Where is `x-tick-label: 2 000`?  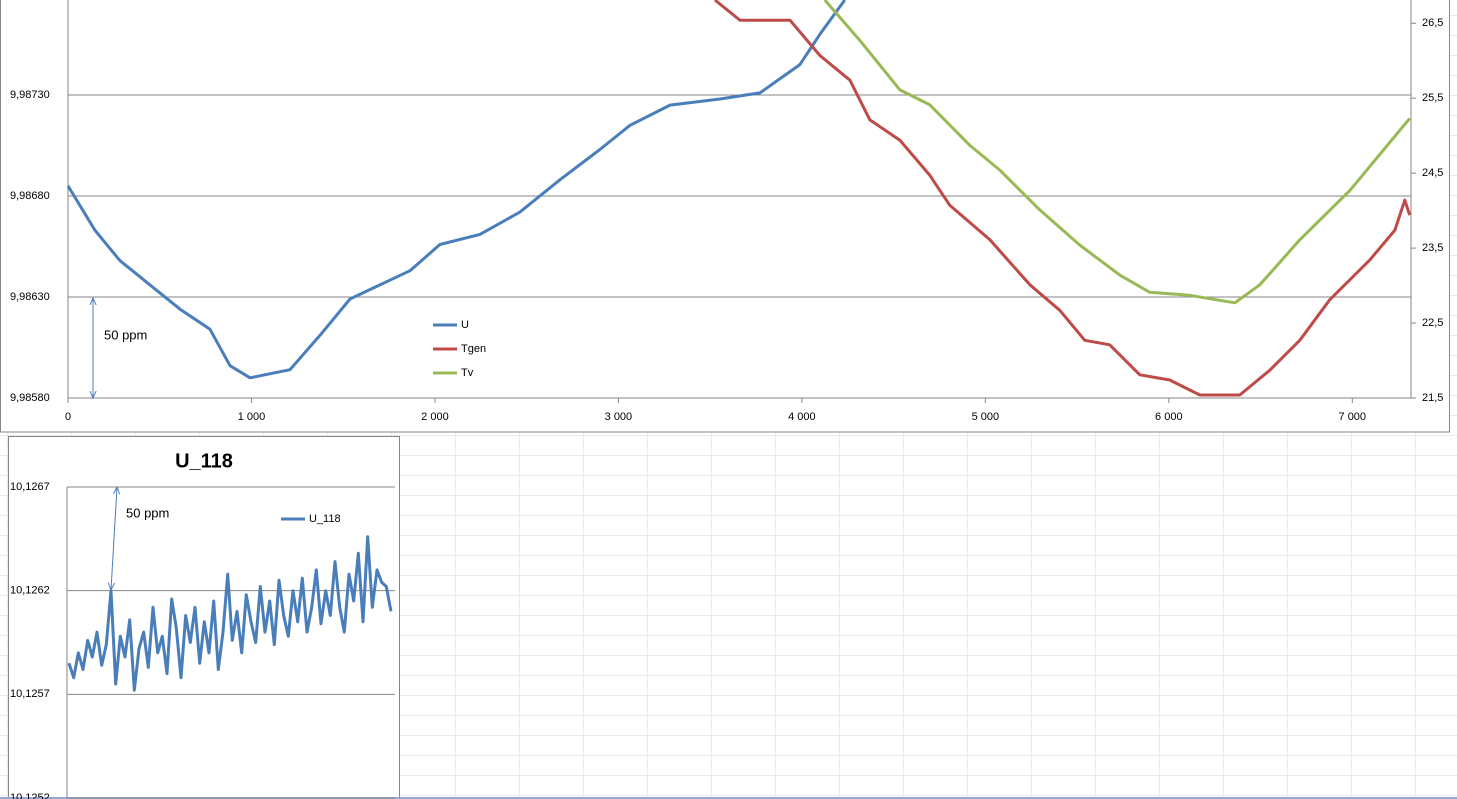
x-tick-label: 2 000 is located at coordinates (435, 417).